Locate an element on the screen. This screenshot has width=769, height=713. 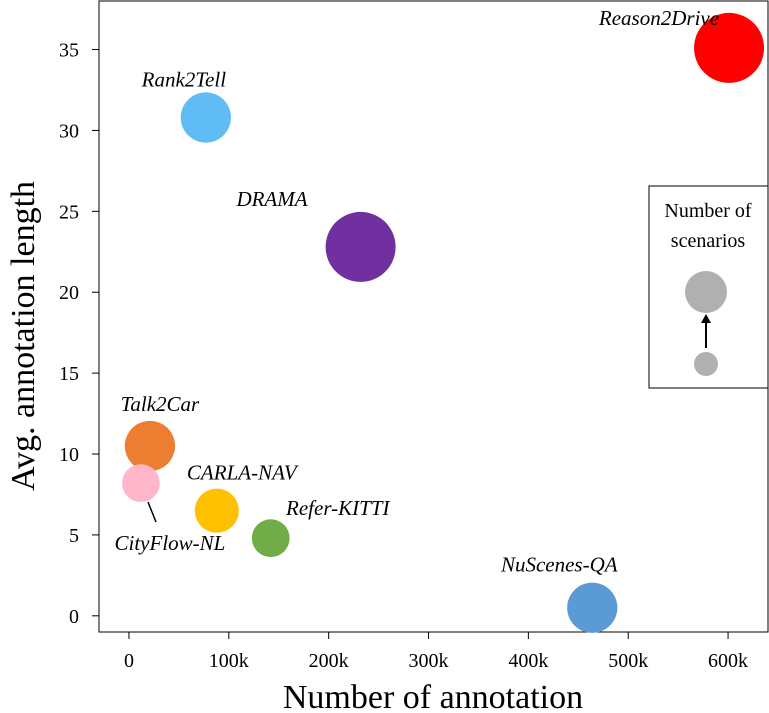
point-talk2car is located at coordinates (150, 446).